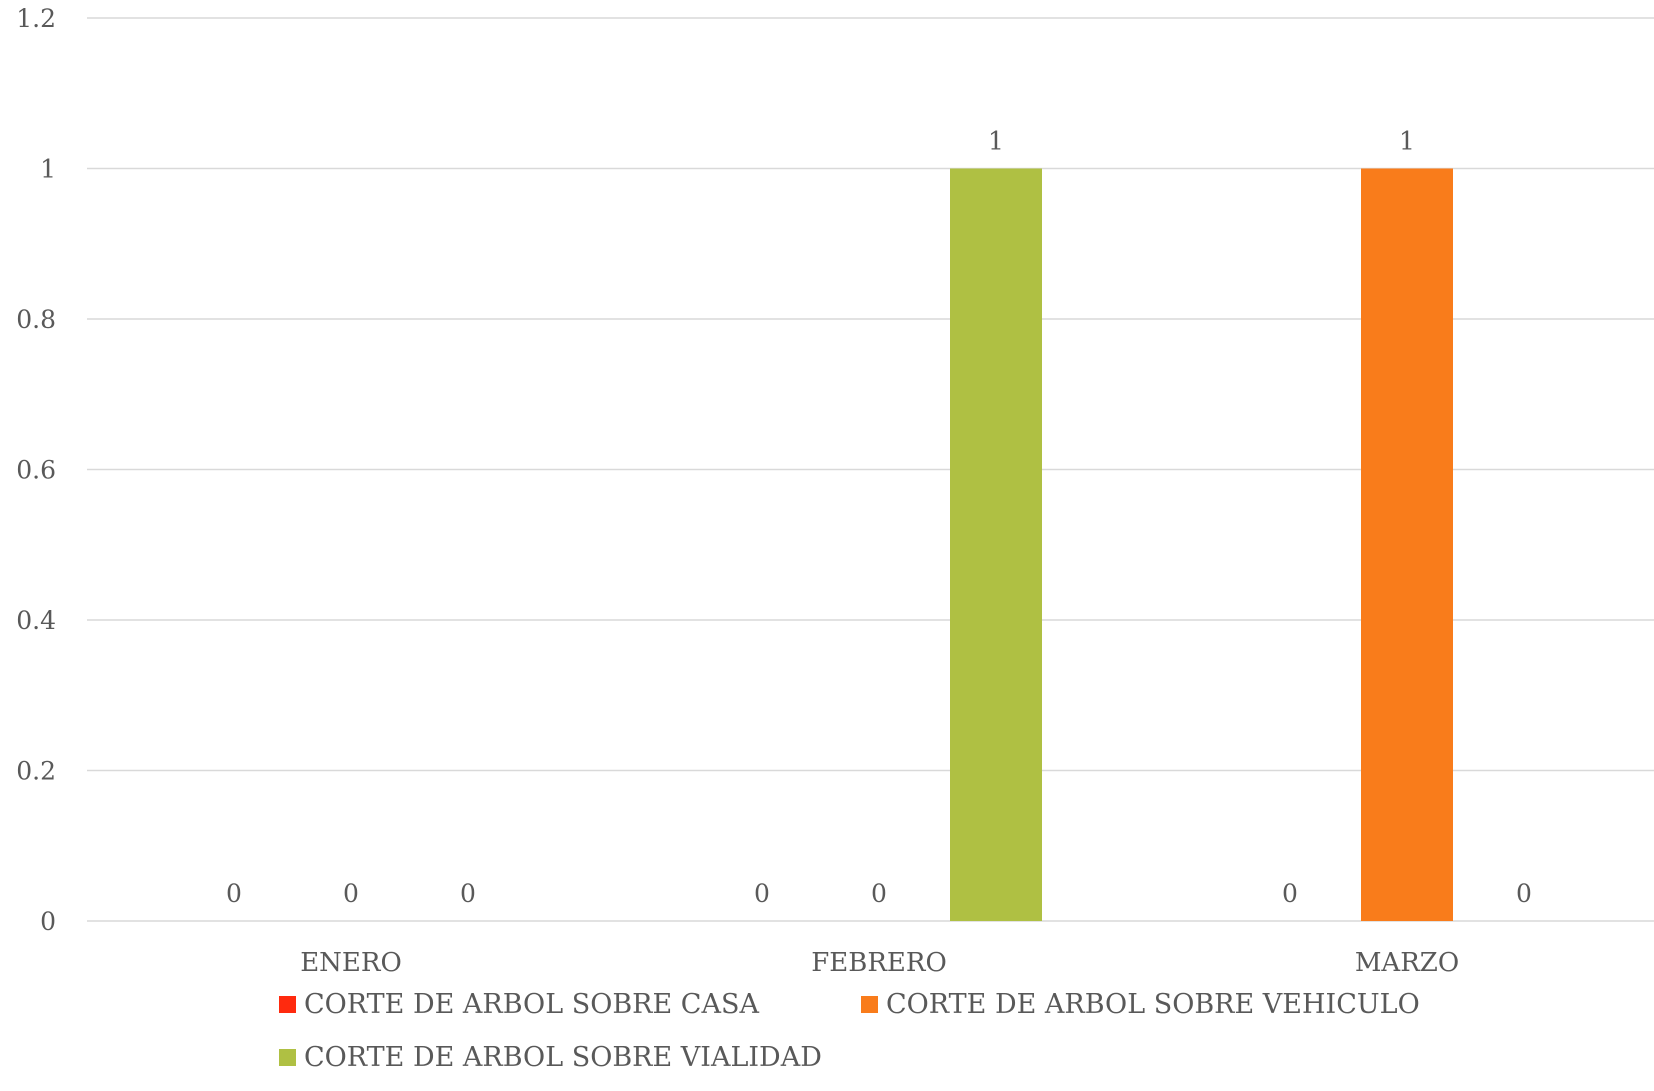  Describe the element at coordinates (996, 141) in the screenshot. I see `data-label-1-2: 1` at that location.